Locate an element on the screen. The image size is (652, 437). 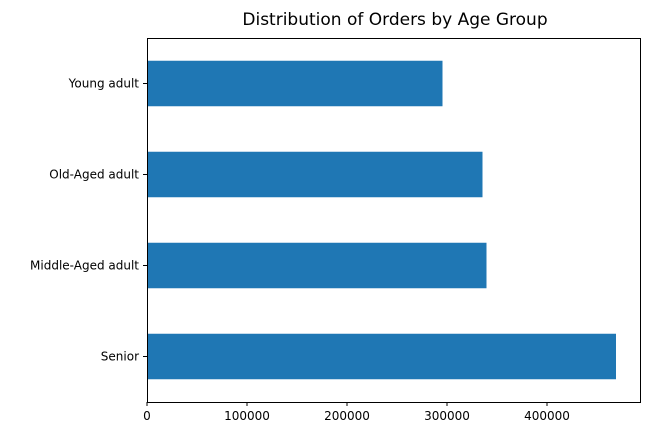
y-tick-label: Senior is located at coordinates (120, 357).